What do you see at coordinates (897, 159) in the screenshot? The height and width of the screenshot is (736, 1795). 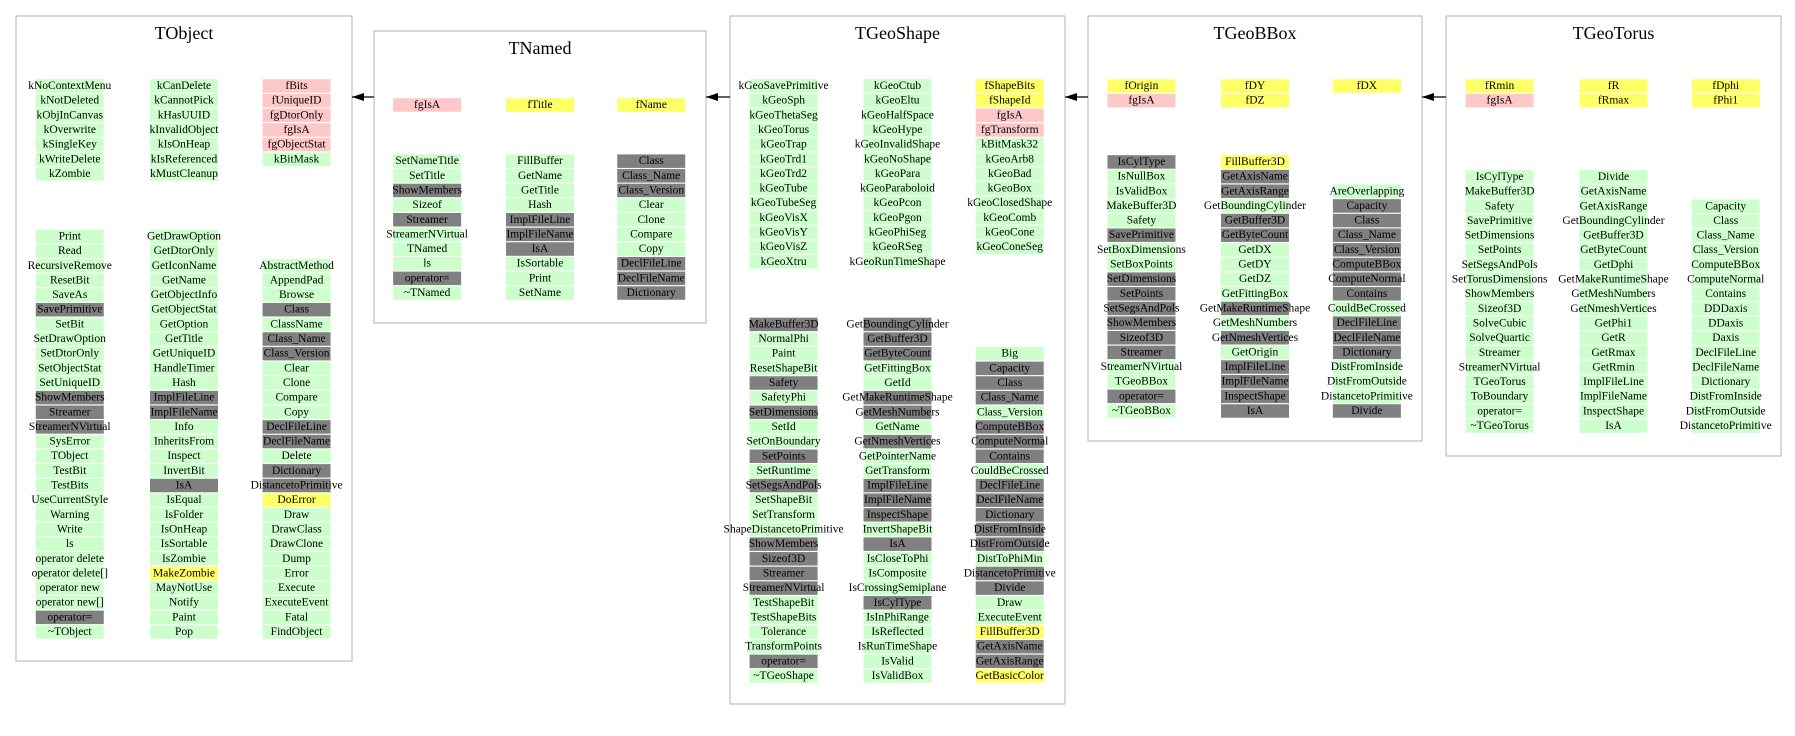 I see `member: kGeoNoShape` at bounding box center [897, 159].